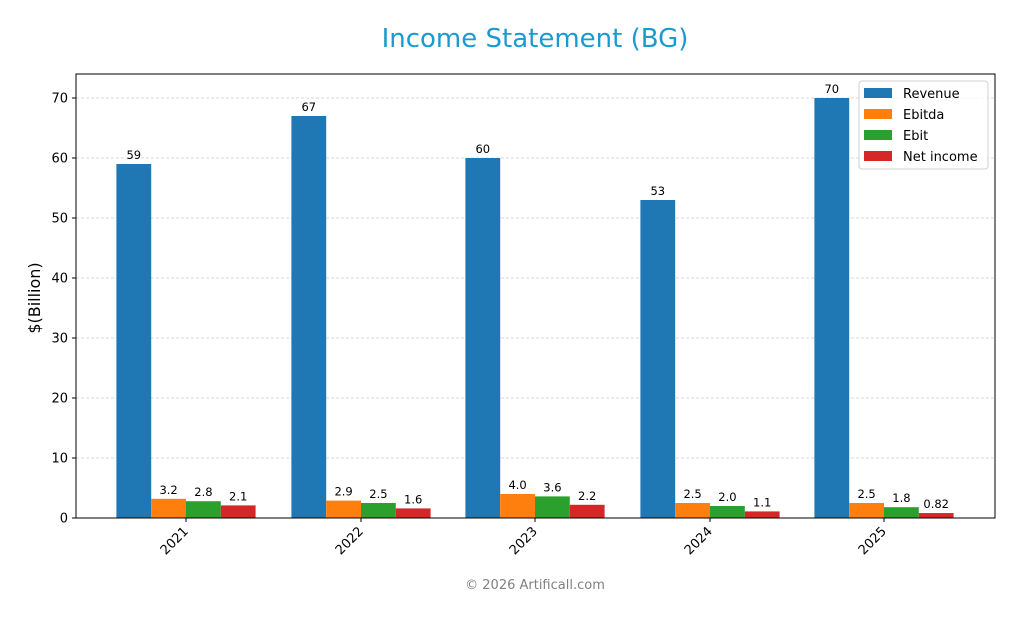 The width and height of the screenshot is (1020, 617). Describe the element at coordinates (59, 99) in the screenshot. I see `y-tick-label: 70` at that location.